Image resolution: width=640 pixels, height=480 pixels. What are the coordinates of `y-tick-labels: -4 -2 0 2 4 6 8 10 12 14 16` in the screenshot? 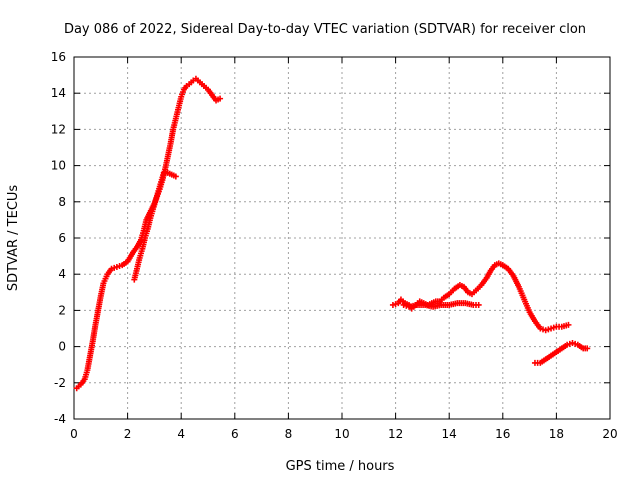 It's located at (58, 238).